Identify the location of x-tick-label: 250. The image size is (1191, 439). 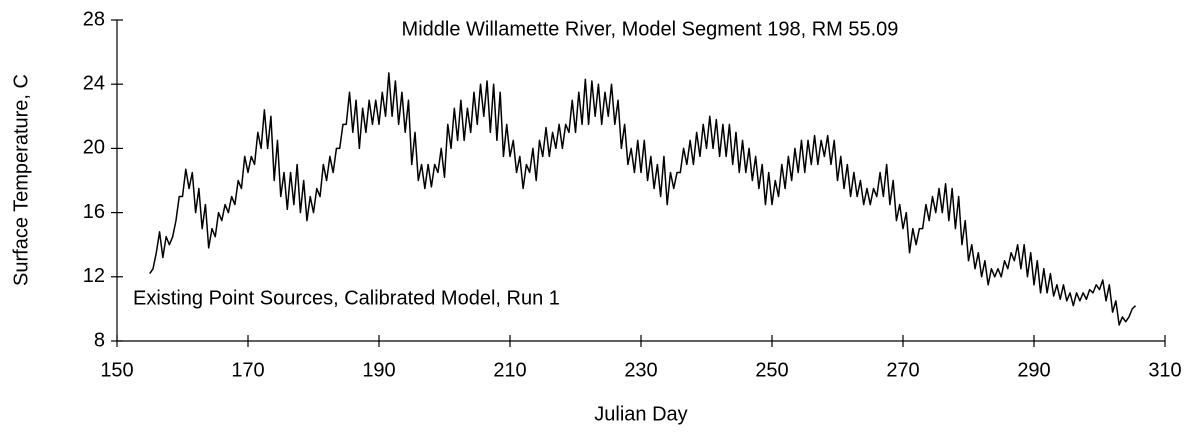
(771, 370).